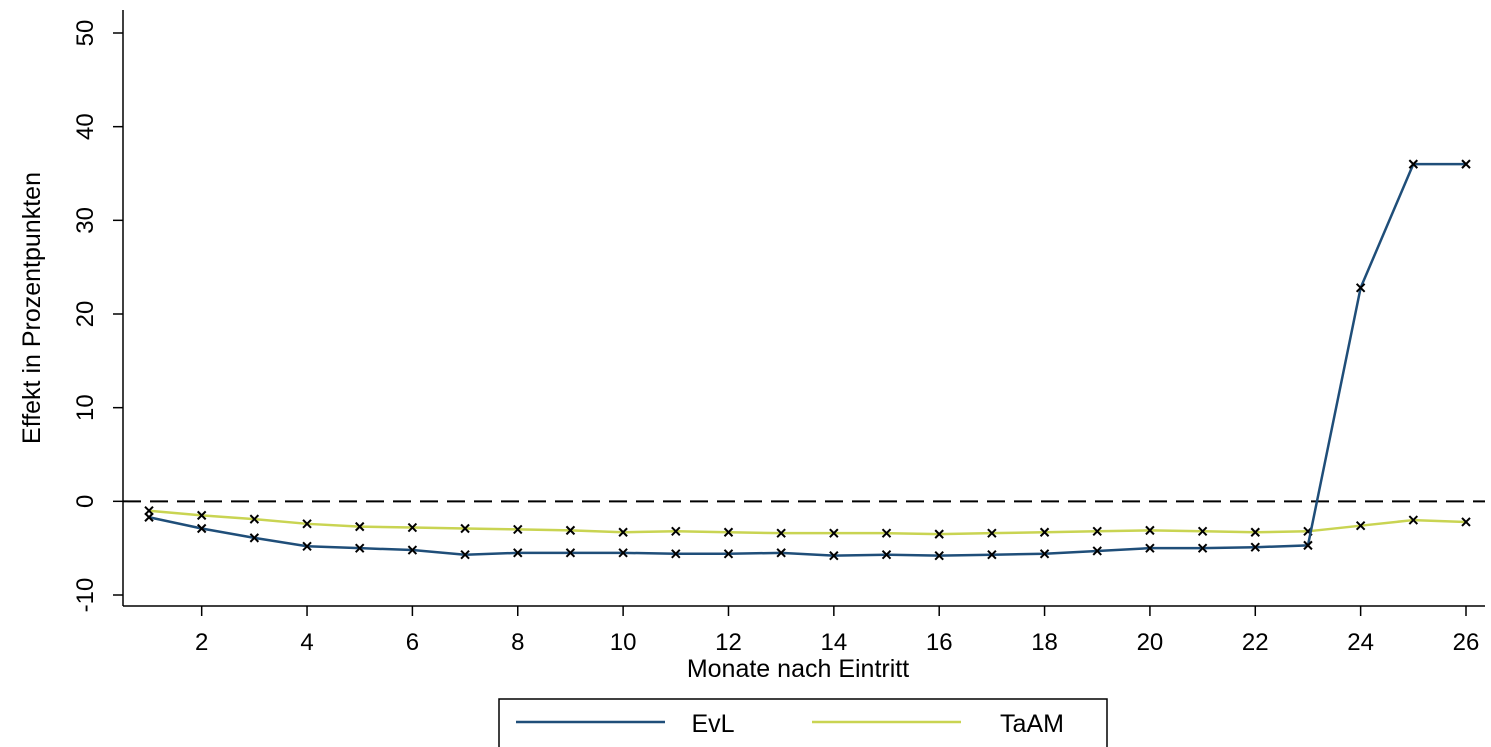 This screenshot has width=1491, height=747. What do you see at coordinates (803, 722) in the screenshot?
I see `legend: EvL TaAM` at bounding box center [803, 722].